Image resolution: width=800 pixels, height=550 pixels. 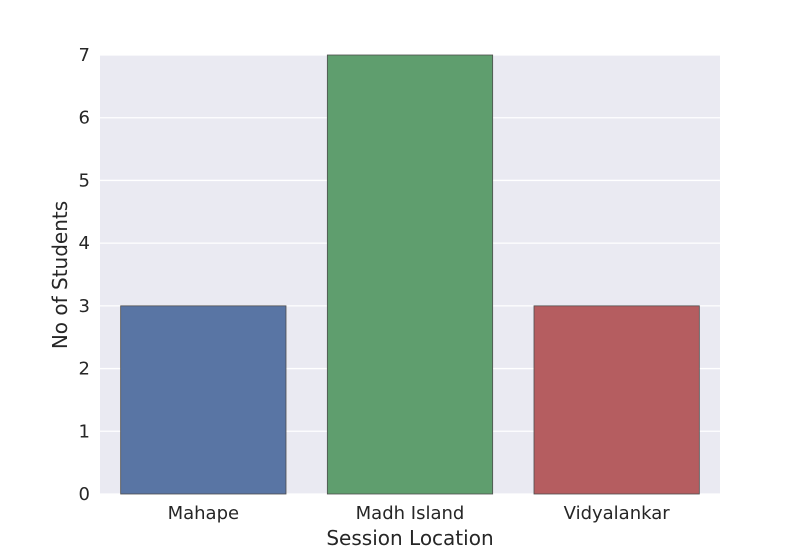 What do you see at coordinates (410, 513) in the screenshot?
I see `x-tick-label: Madh Island` at bounding box center [410, 513].